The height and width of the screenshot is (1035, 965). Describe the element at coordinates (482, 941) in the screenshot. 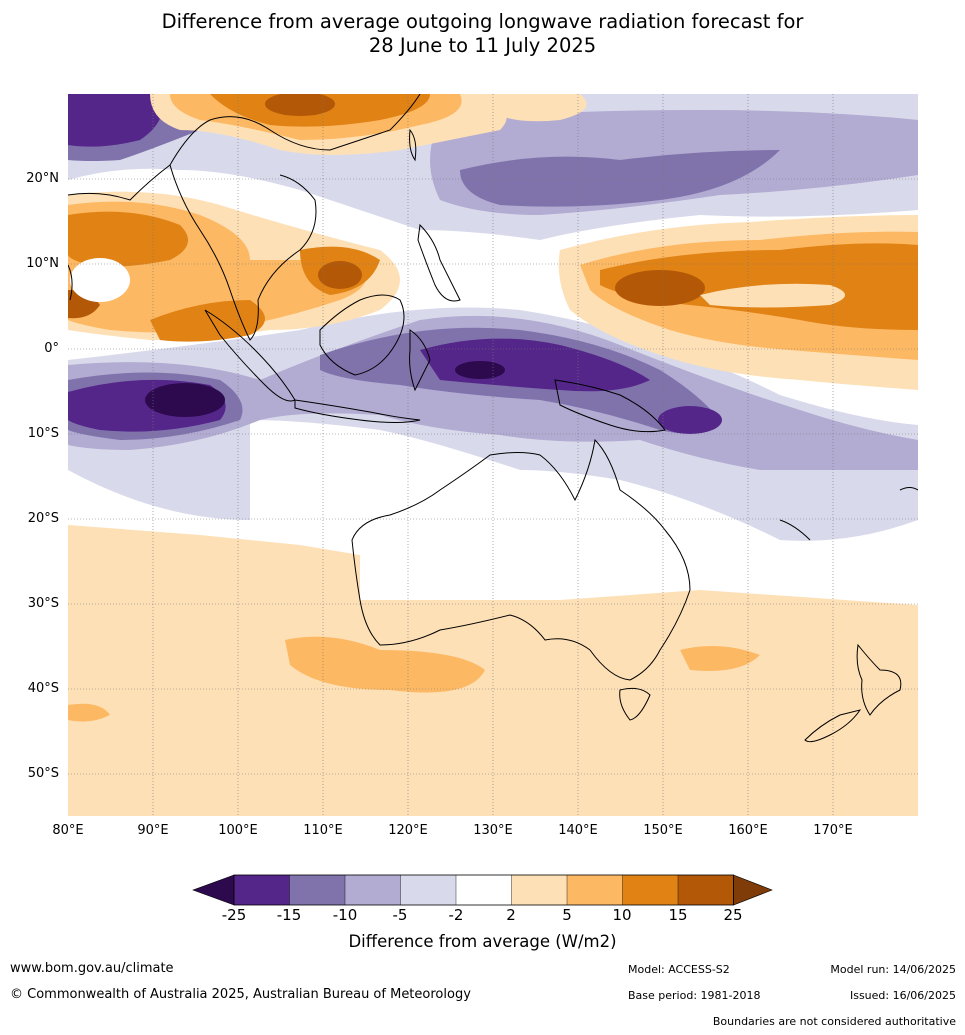

I see `colorbar-title: Difference from average (W/m2)` at that location.